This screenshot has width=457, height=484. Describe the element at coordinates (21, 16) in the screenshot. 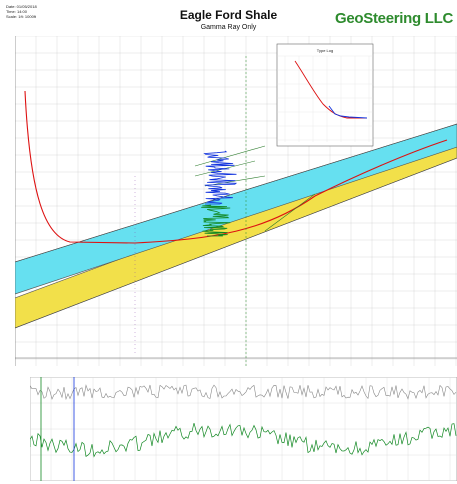

I see `meta-line-scale: Scale: 1ft: 1000ft` at that location.